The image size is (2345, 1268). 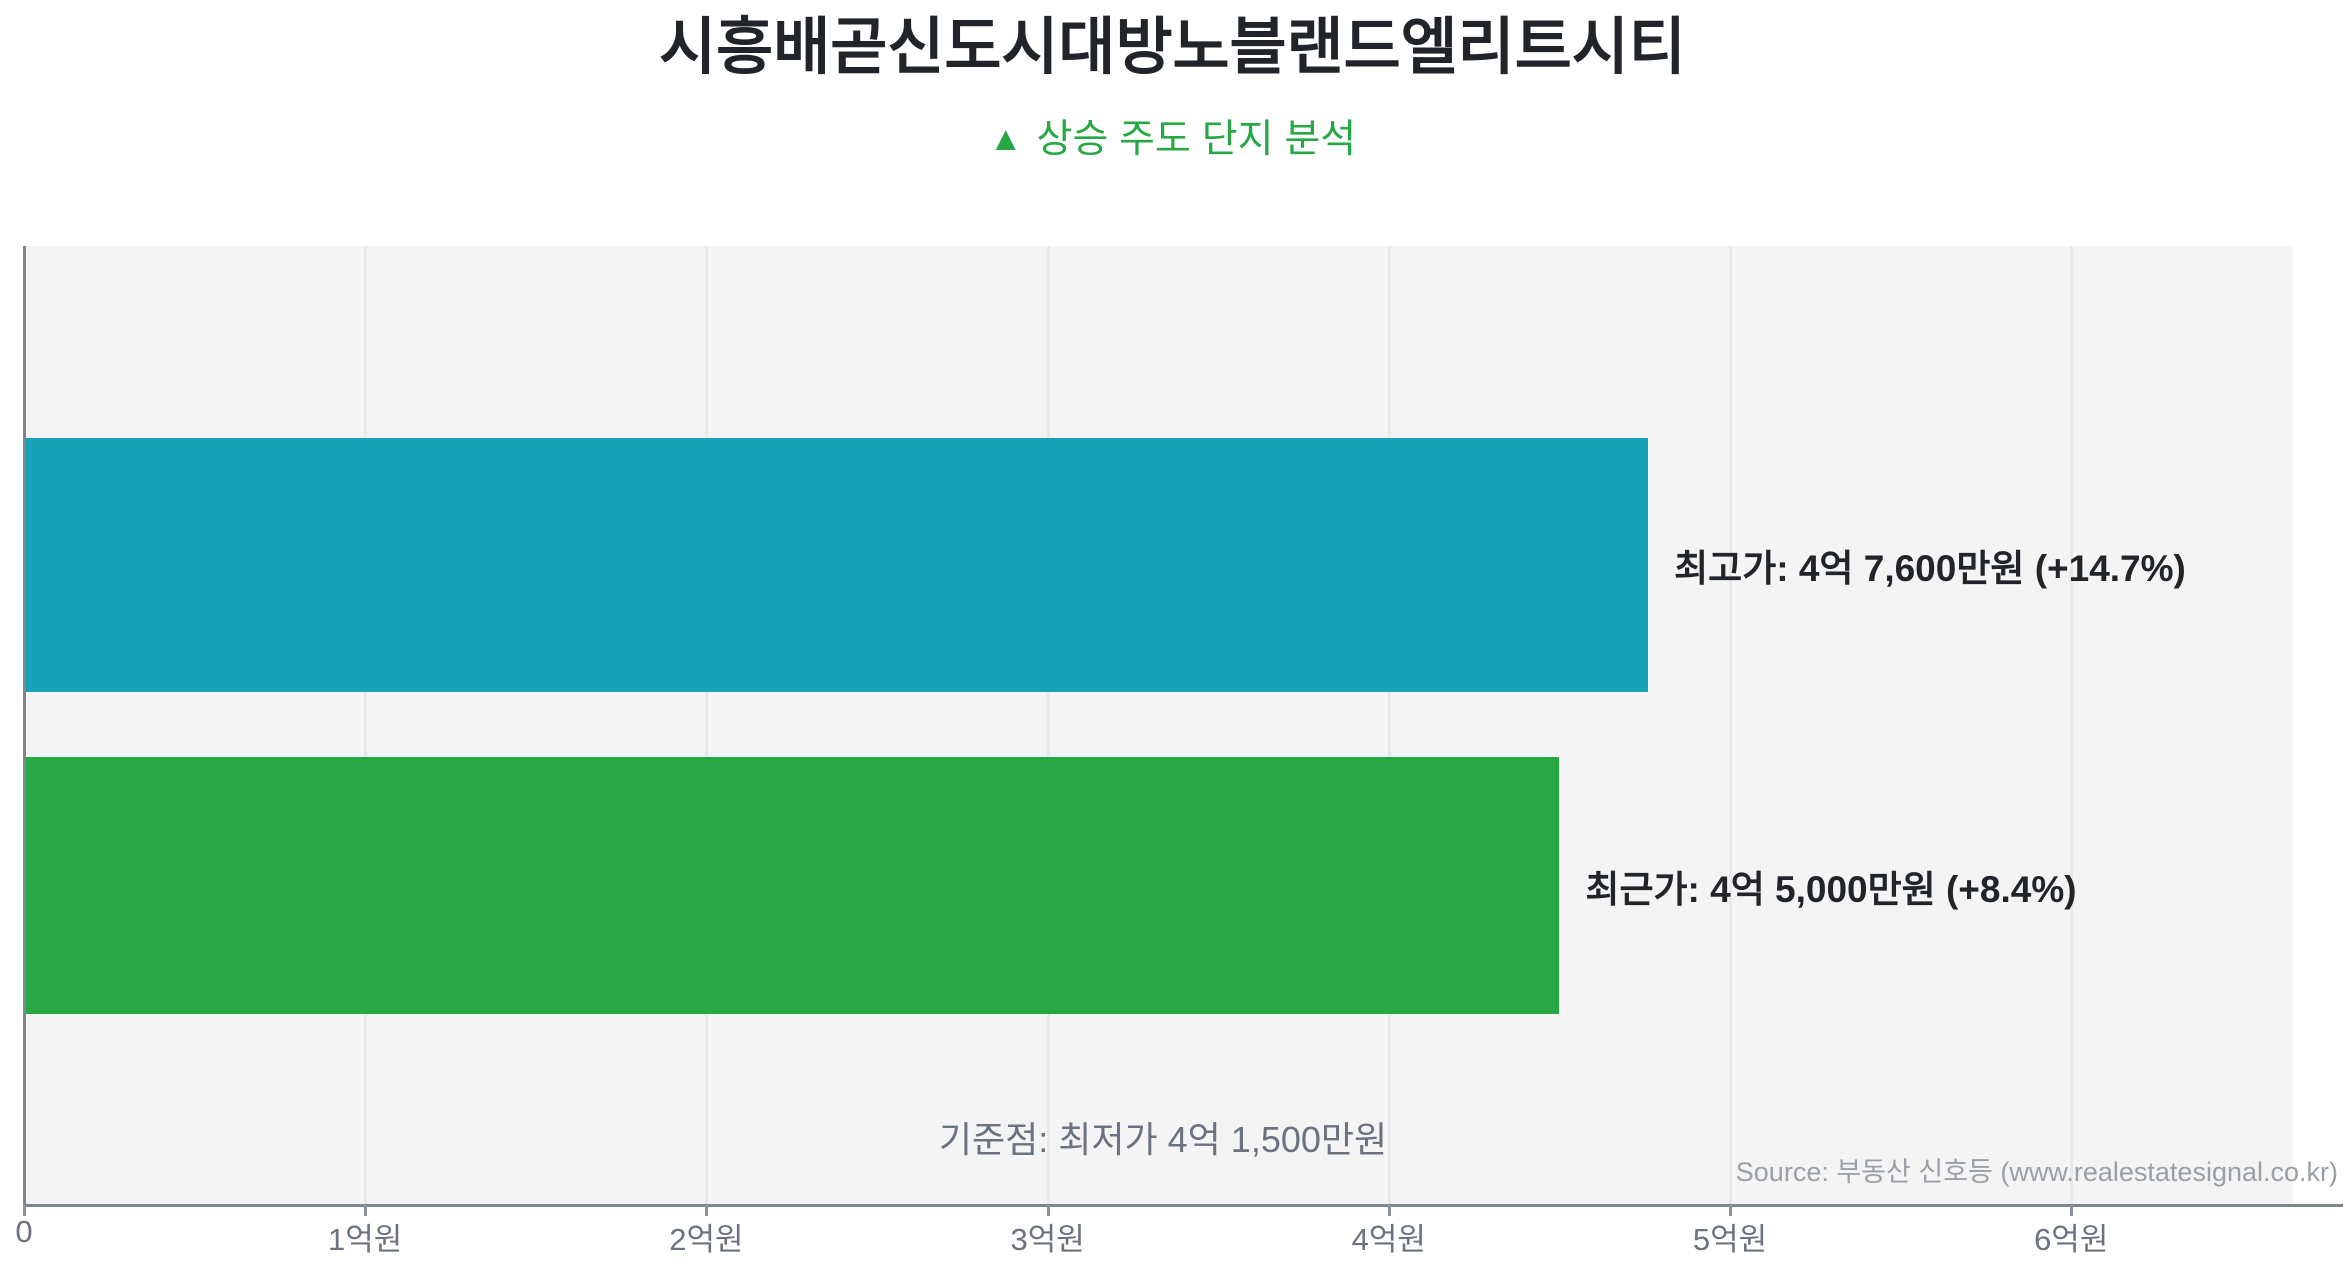 What do you see at coordinates (24, 1231) in the screenshot?
I see `x-tick-label: 0` at bounding box center [24, 1231].